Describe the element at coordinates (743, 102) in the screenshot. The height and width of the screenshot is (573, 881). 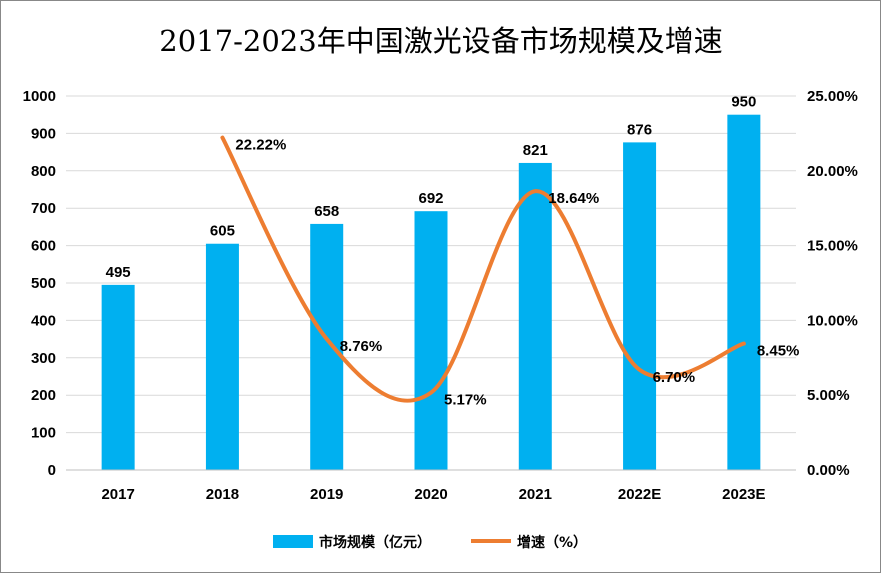
I see `bar-data-label: 950` at that location.